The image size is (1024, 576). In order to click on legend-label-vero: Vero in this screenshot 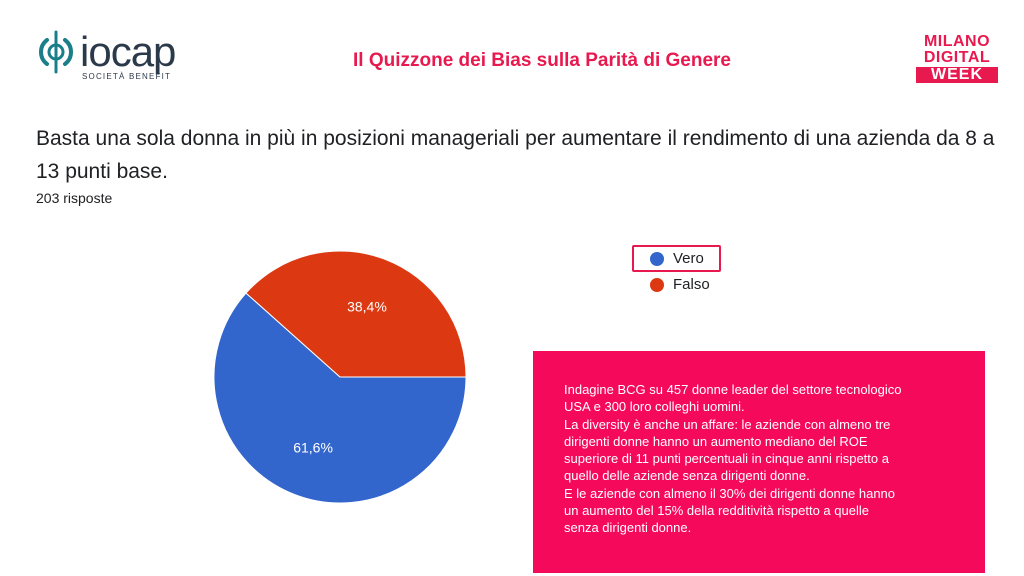, I will do `click(688, 258)`.